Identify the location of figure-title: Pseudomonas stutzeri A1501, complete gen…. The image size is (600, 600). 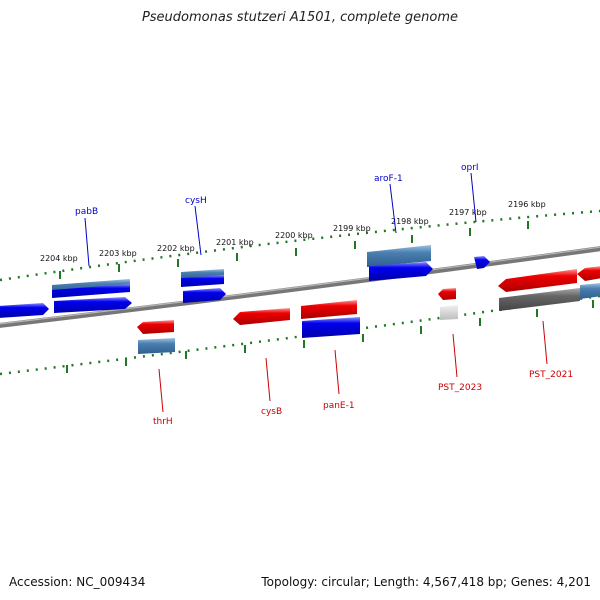
(300, 17).